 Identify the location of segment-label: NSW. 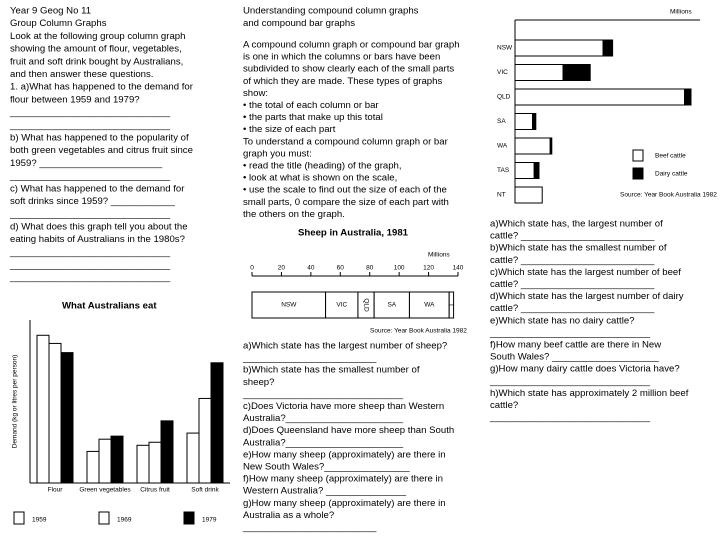
(289, 305).